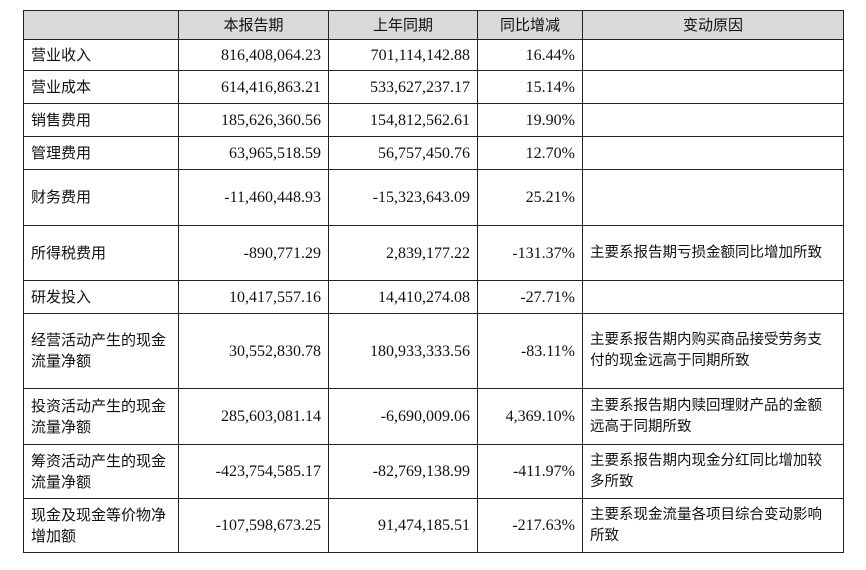 Image resolution: width=866 pixels, height=570 pixels. I want to click on row-name: 研发投入, so click(101, 297).